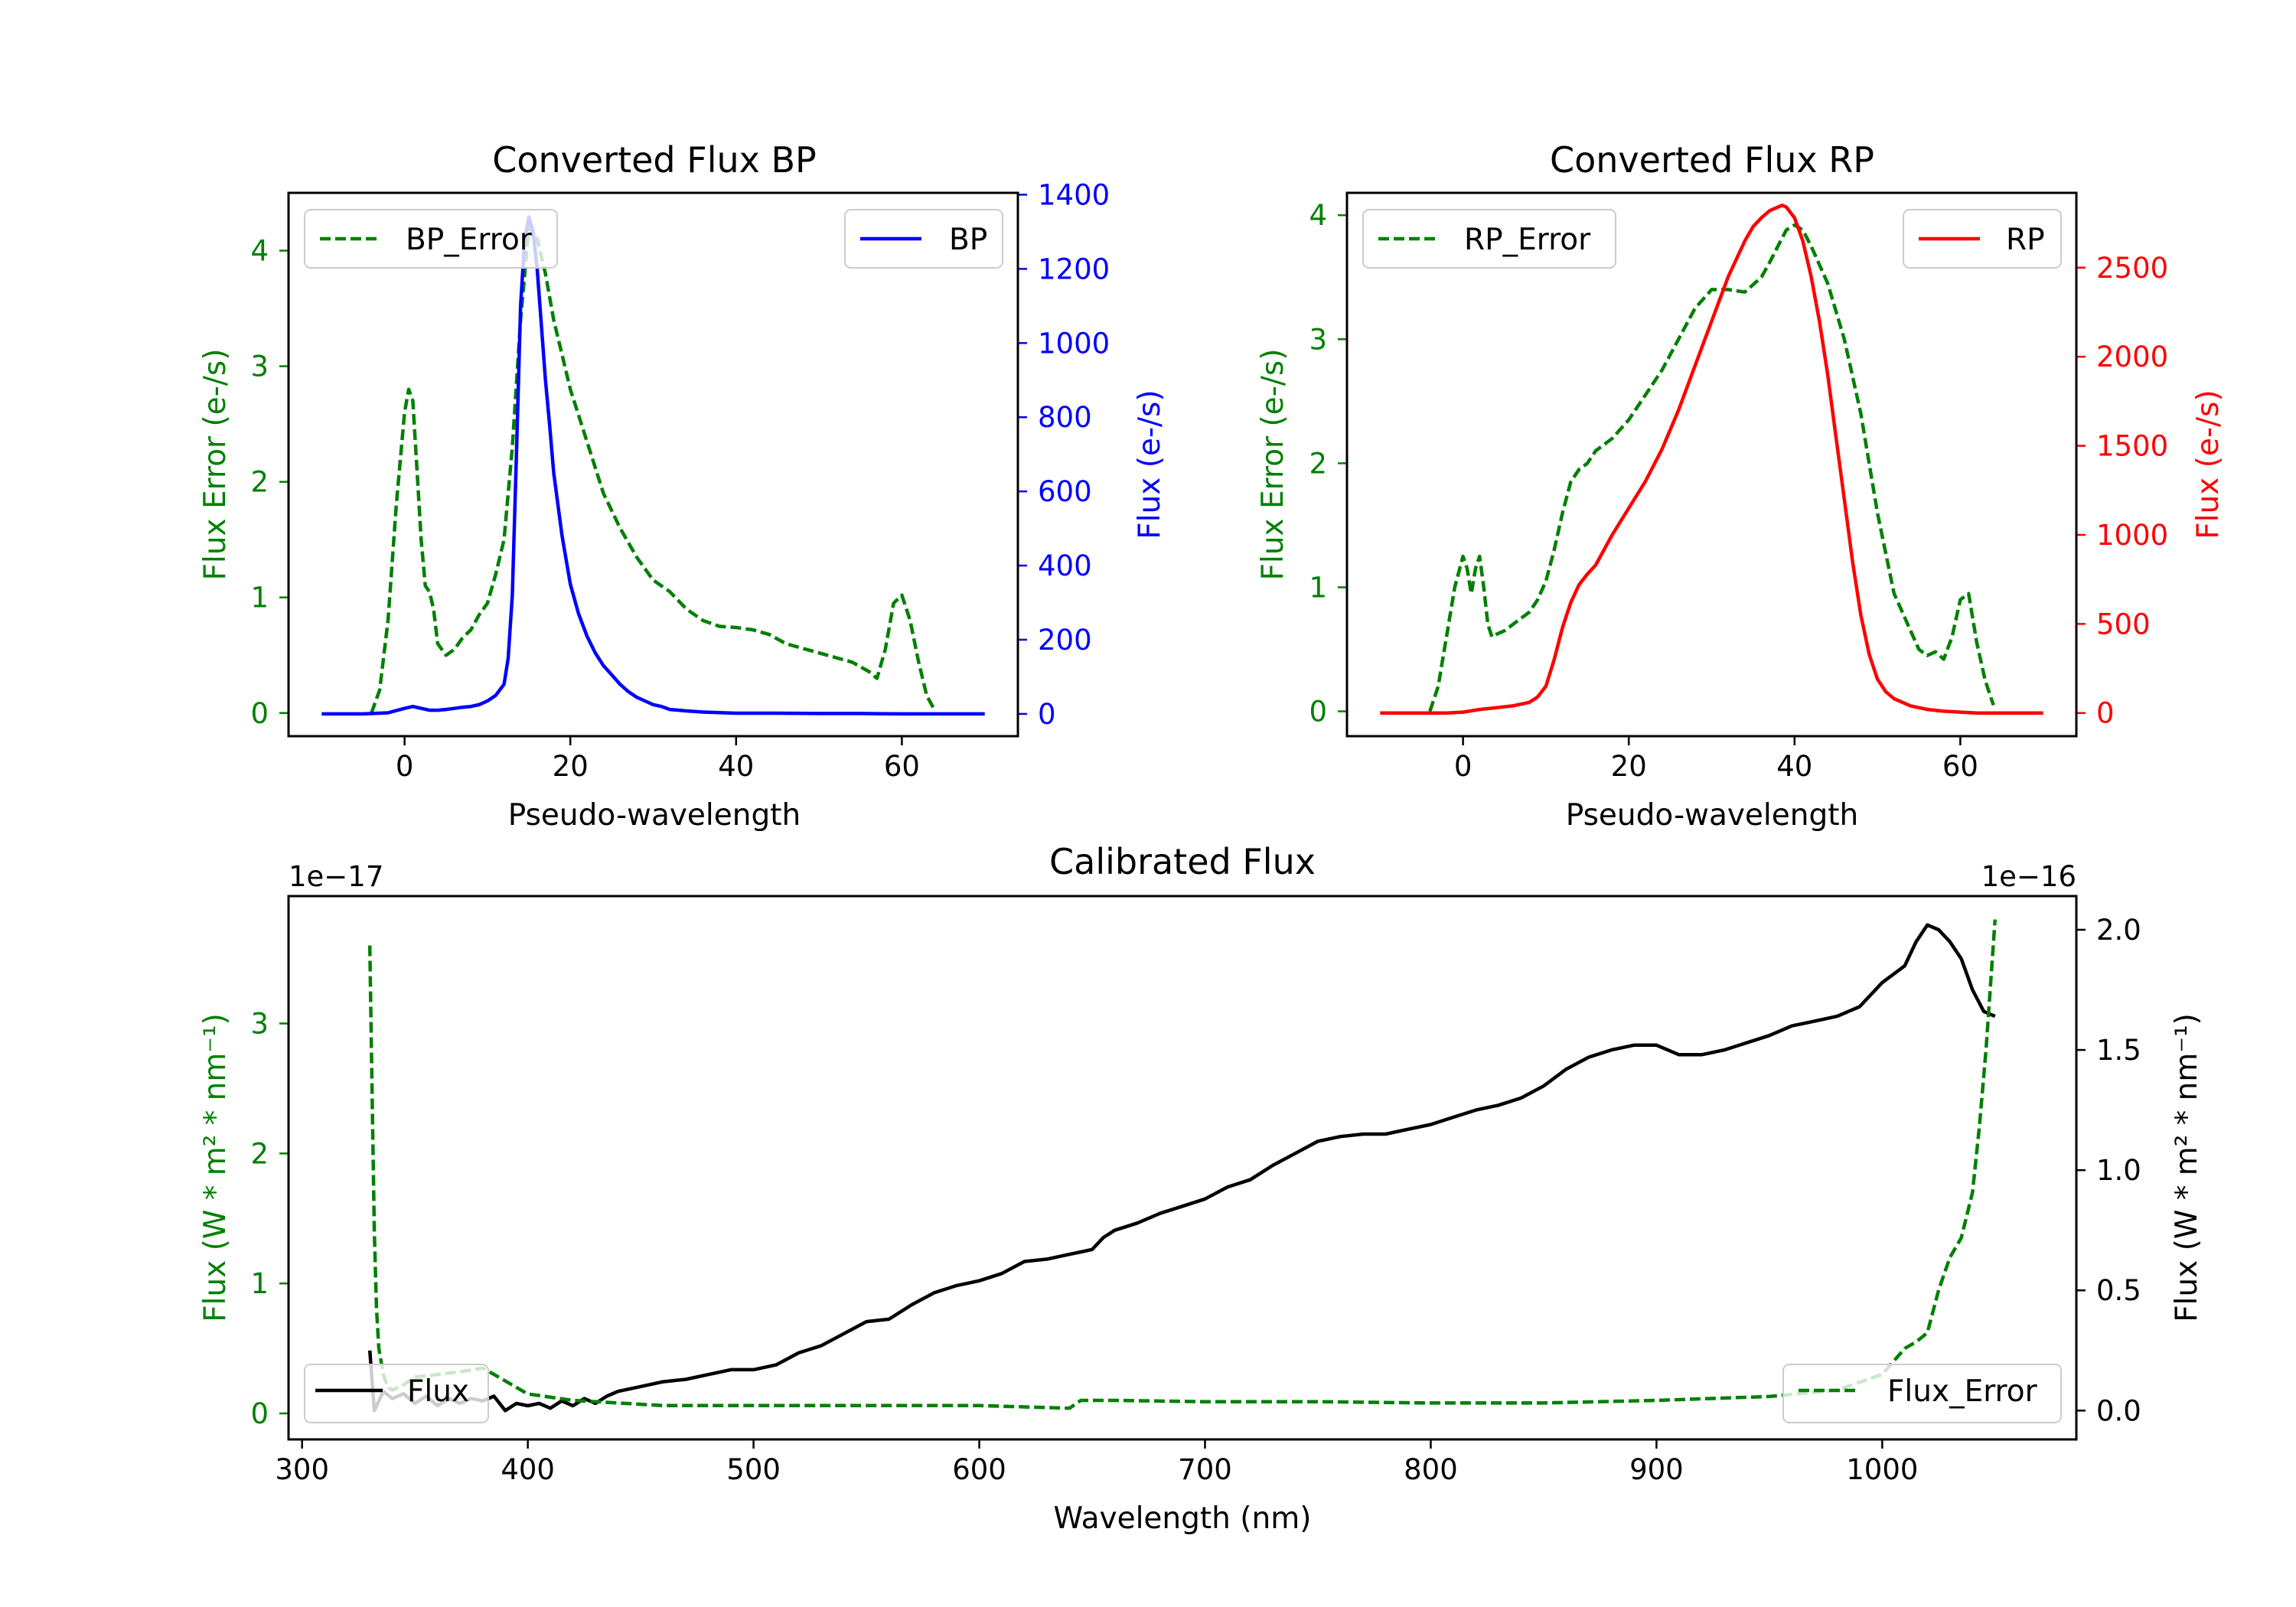  I want to click on bp-x-tick-label: 60, so click(902, 766).